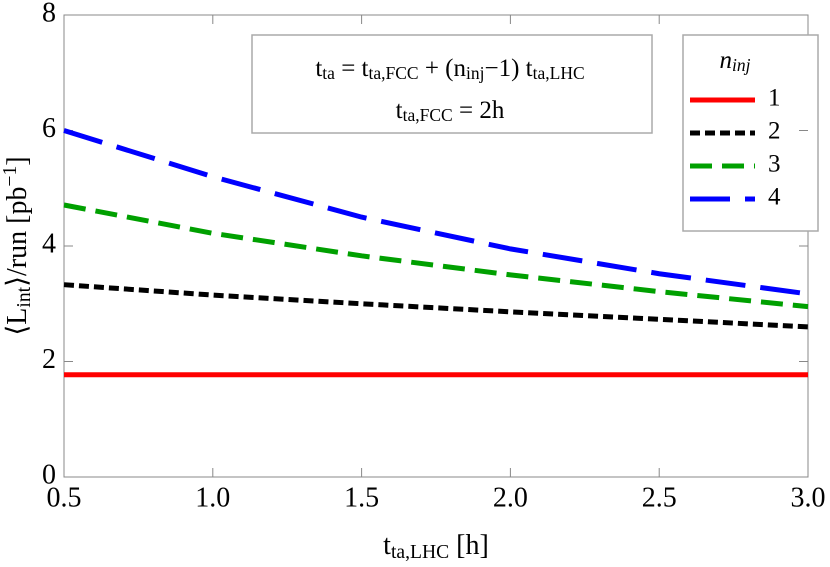 The image size is (830, 567). Describe the element at coordinates (17, 322) in the screenshot. I see `y-axis-label-part: ⟨L` at that location.